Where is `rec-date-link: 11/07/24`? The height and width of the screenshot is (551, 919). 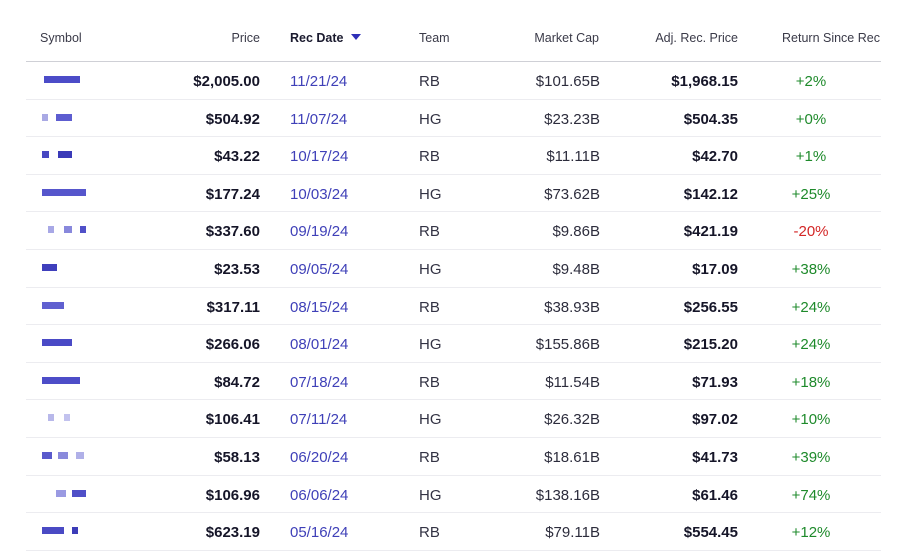 rec-date-link: 11/07/24 is located at coordinates (319, 119).